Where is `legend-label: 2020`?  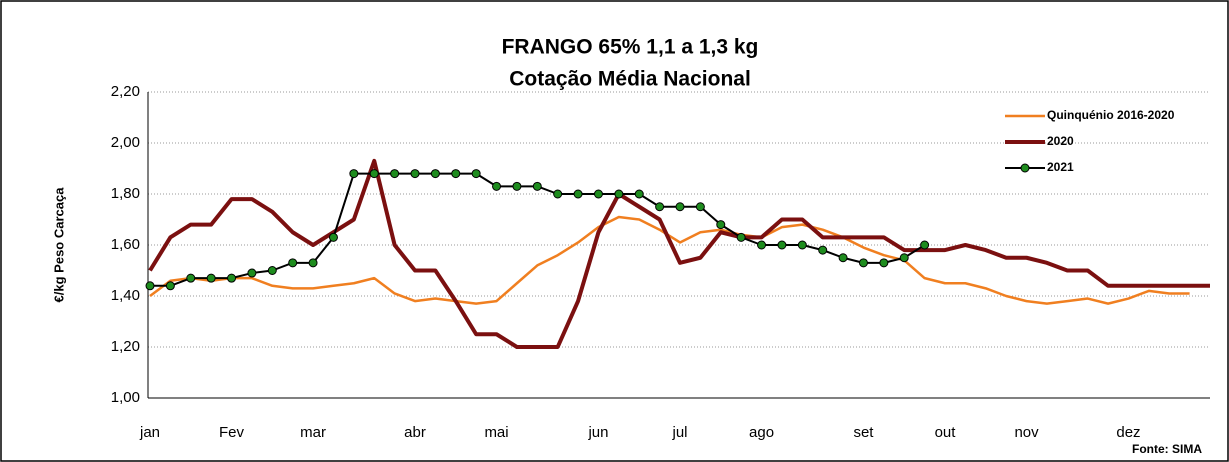
legend-label: 2020 is located at coordinates (1060, 141).